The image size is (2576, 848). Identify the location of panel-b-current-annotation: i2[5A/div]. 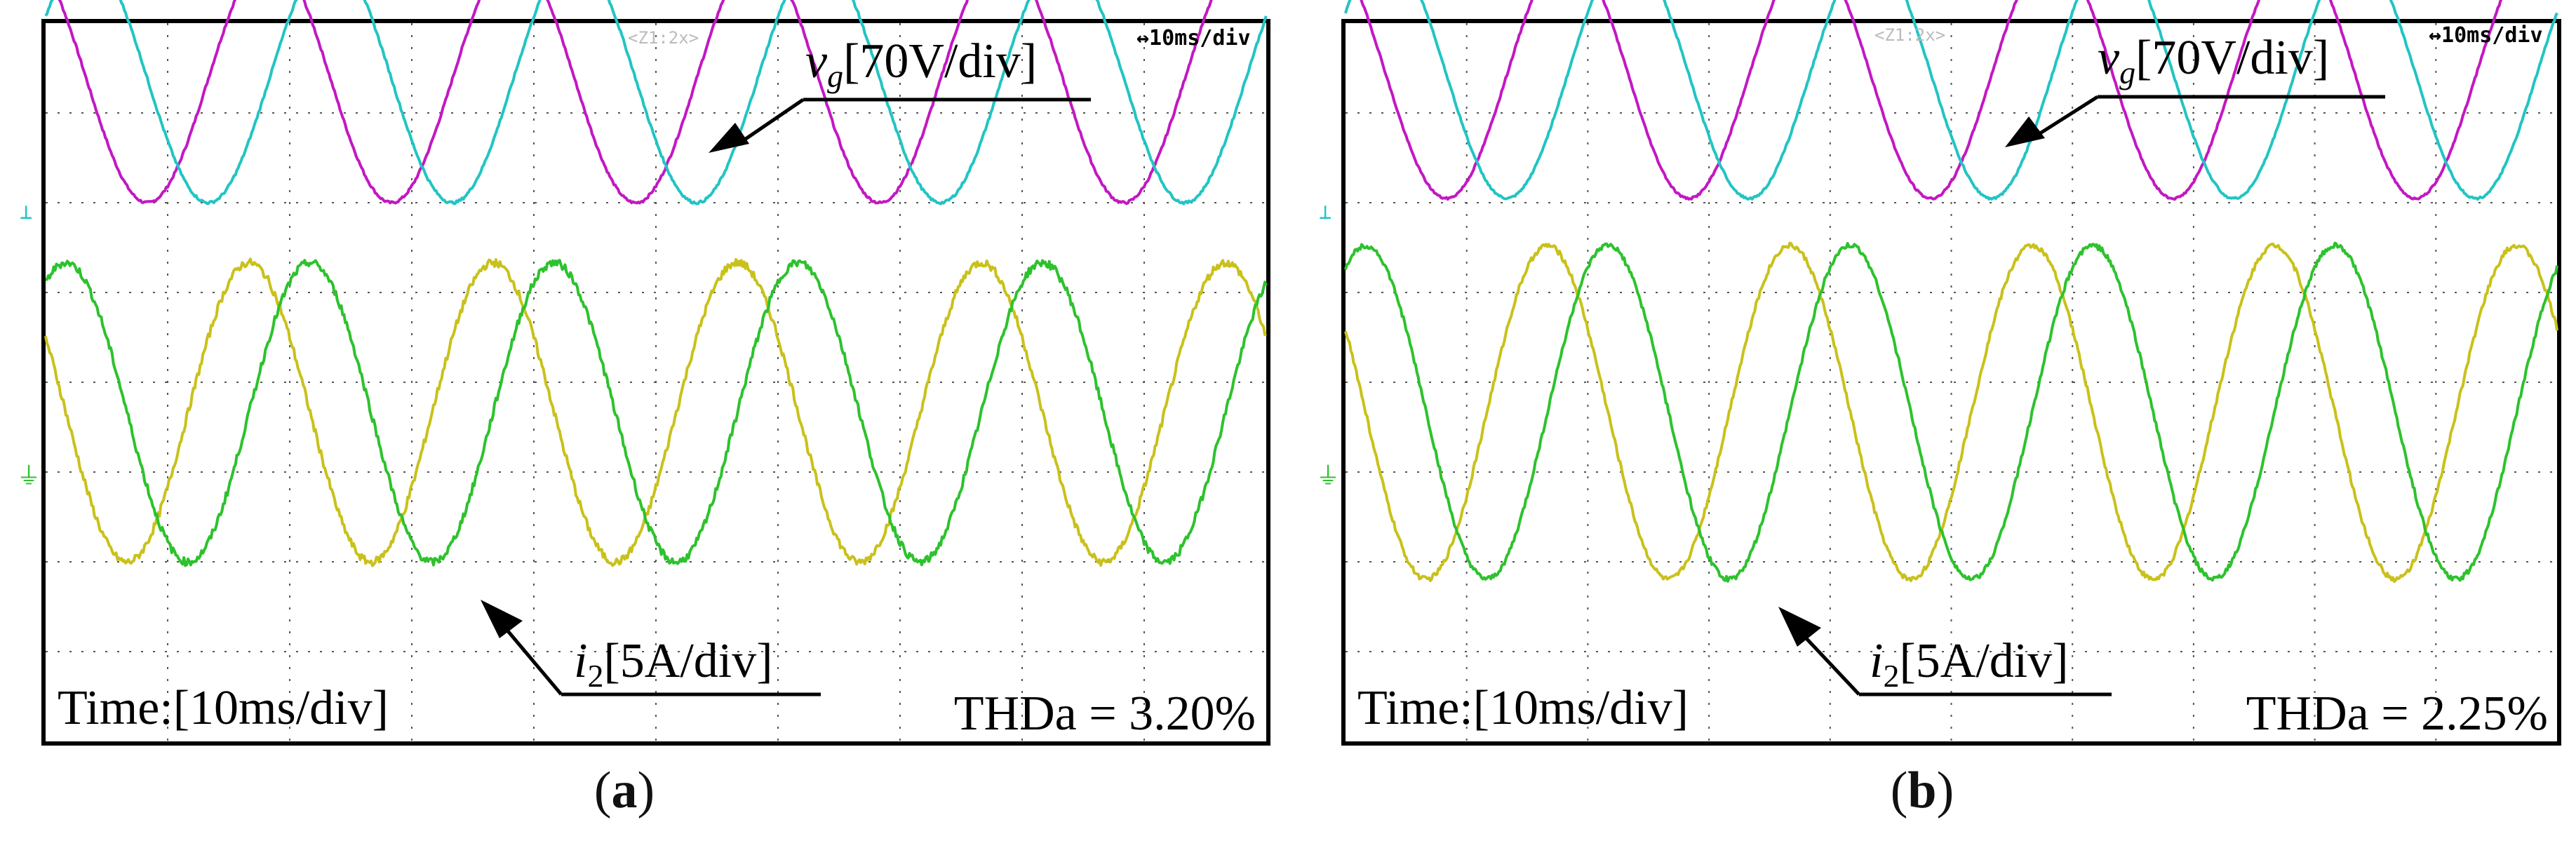
(1945, 651).